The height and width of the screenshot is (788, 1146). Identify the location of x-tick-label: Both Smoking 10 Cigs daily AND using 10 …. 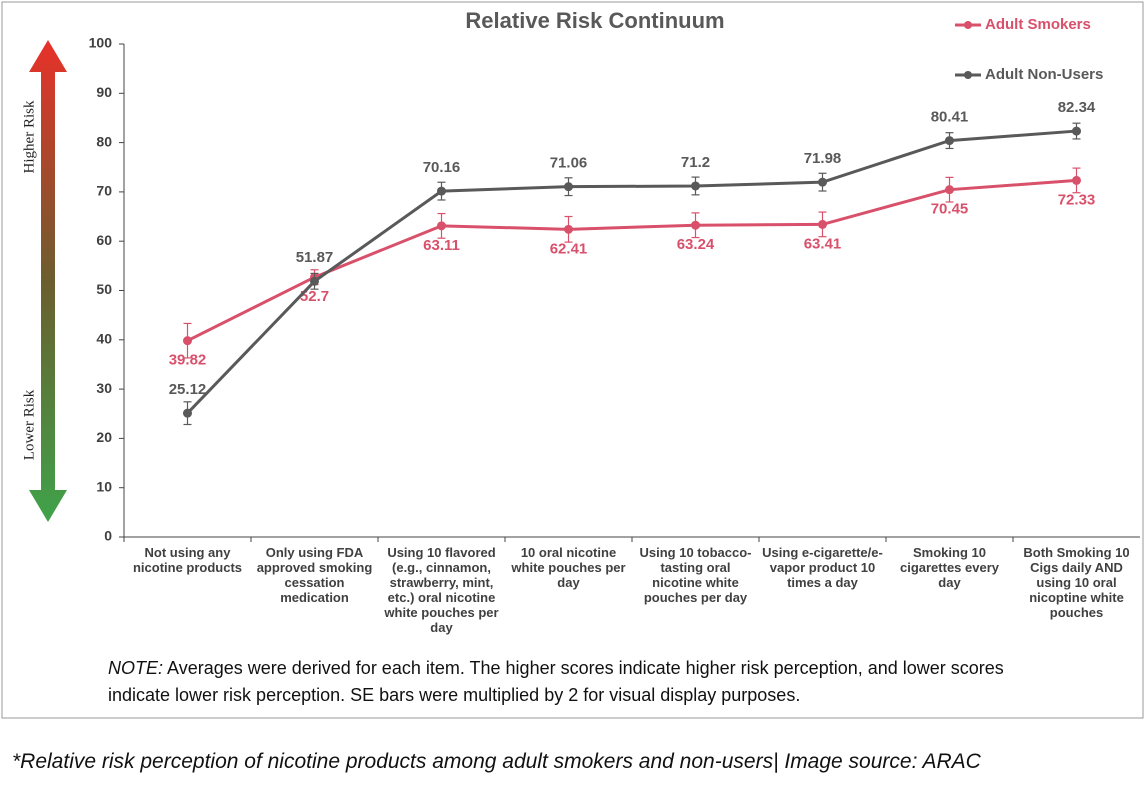
(1076, 582).